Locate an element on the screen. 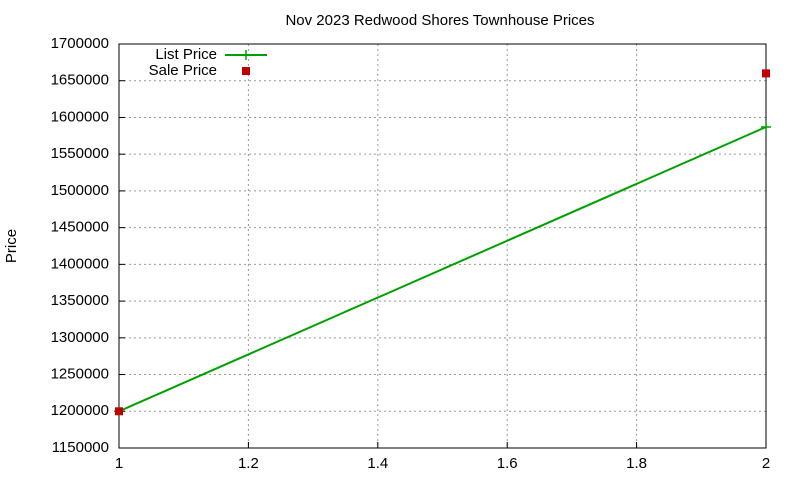  x-tick-label: 1.8 is located at coordinates (636, 463).